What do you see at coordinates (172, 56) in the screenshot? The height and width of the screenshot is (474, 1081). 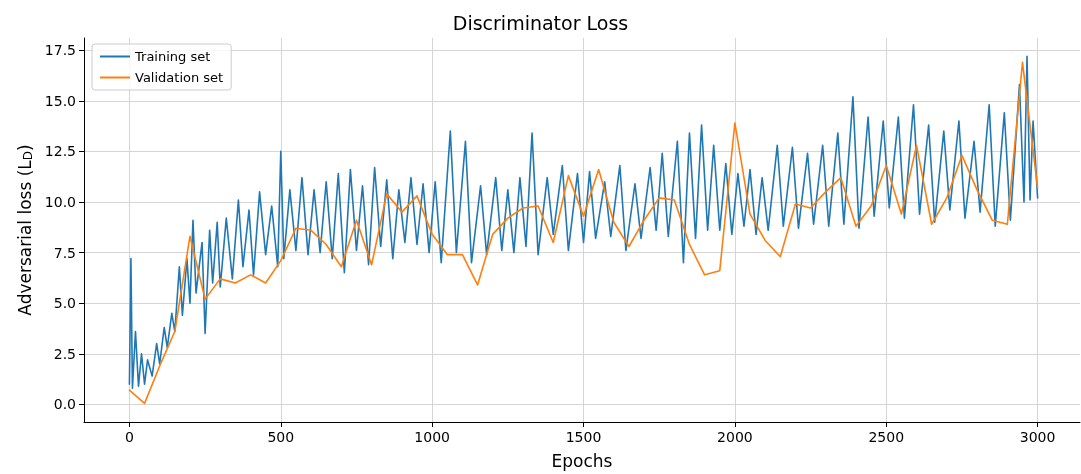 I see `legend-label: Training set` at bounding box center [172, 56].